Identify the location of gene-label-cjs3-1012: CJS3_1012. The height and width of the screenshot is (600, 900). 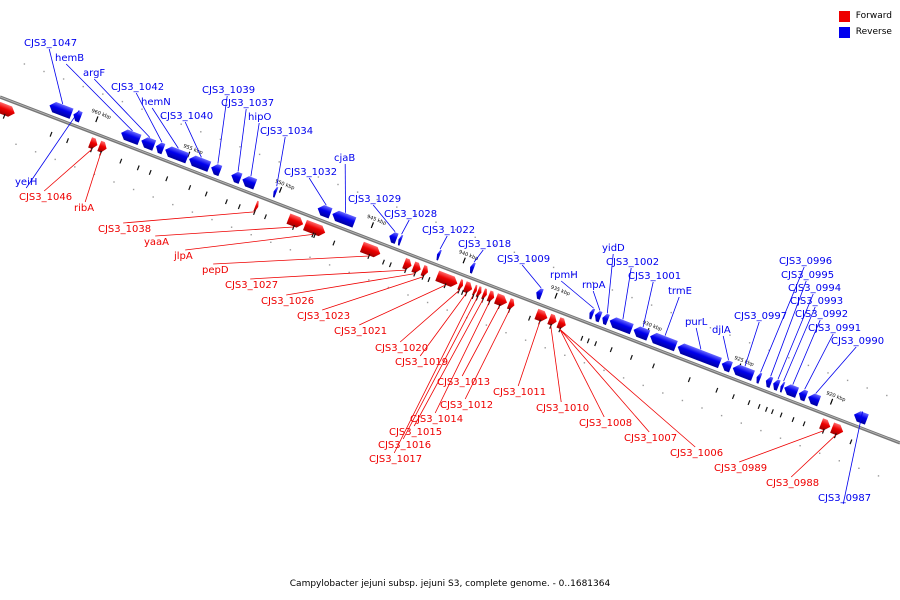
(466, 405).